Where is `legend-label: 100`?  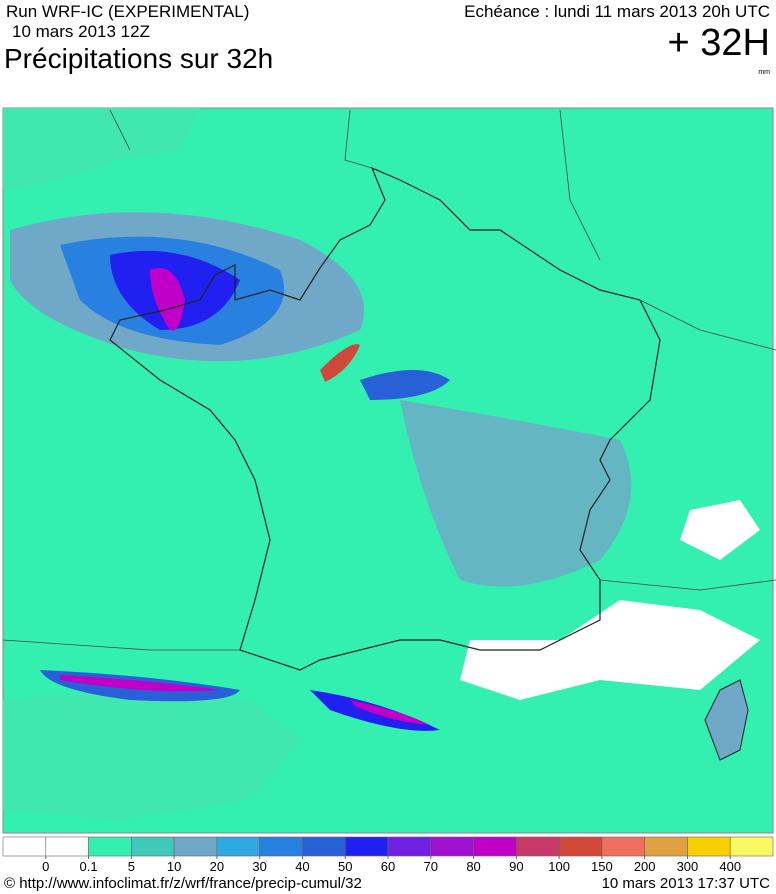 legend-label: 100 is located at coordinates (559, 866).